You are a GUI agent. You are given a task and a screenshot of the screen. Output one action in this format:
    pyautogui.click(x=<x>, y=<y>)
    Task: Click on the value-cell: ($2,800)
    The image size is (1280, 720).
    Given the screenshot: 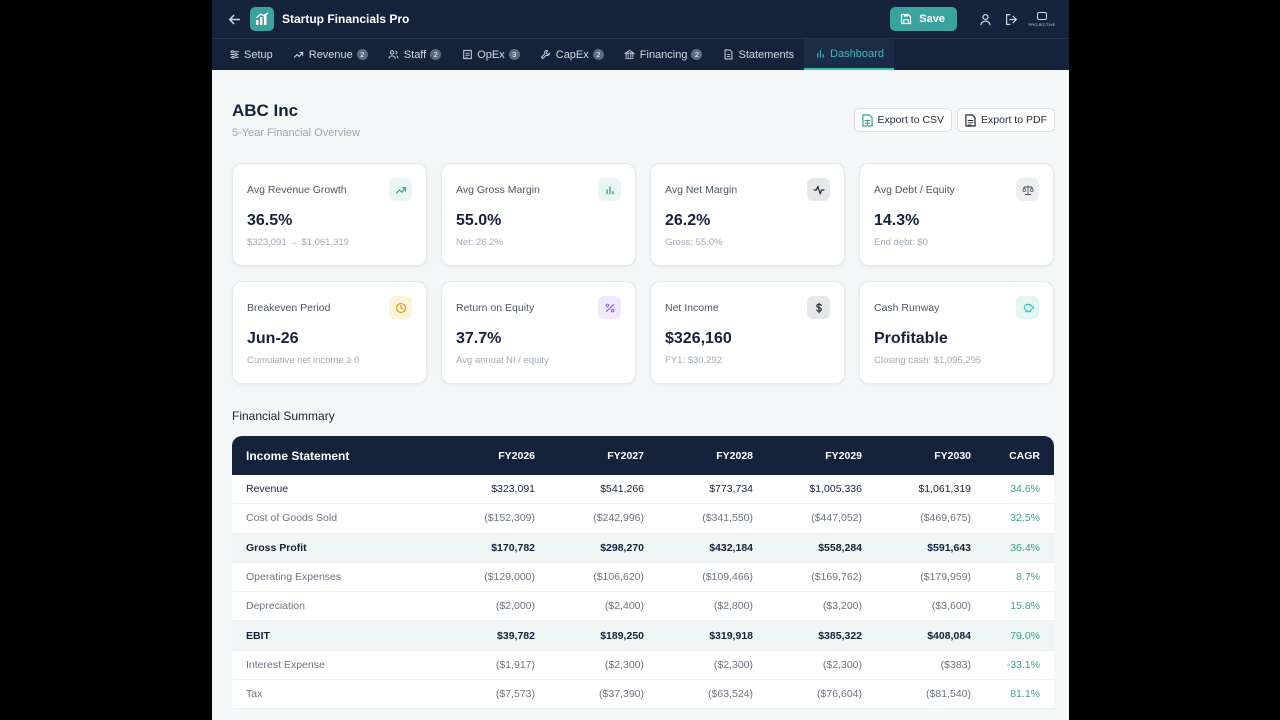 What is the action you would take?
    pyautogui.click(x=733, y=606)
    